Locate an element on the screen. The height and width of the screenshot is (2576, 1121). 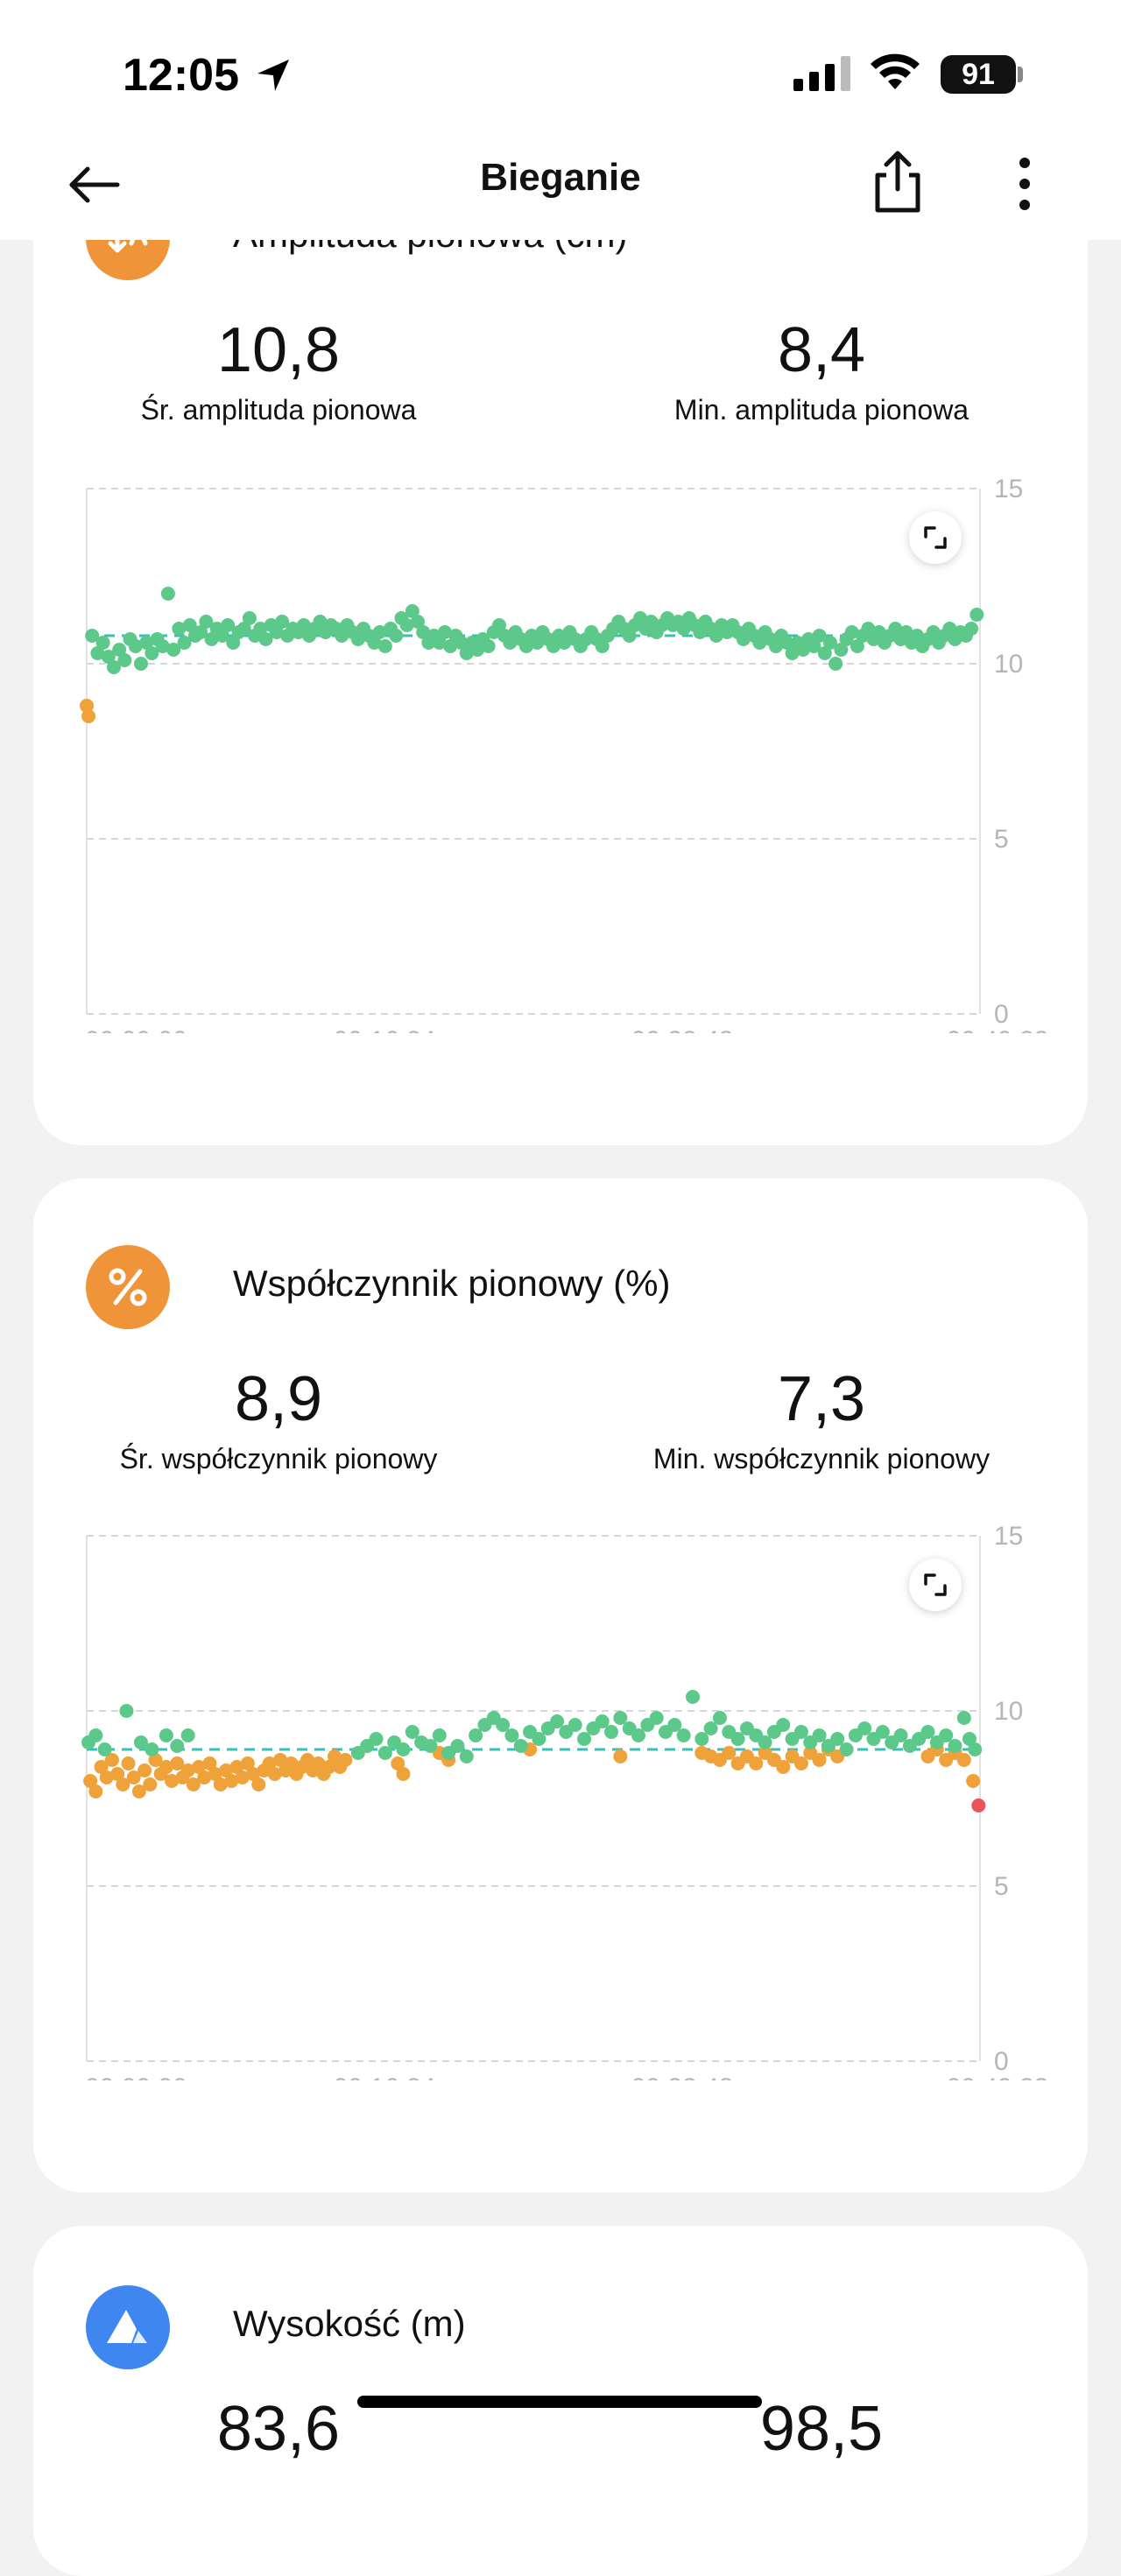
home-indicator is located at coordinates (559, 2402).